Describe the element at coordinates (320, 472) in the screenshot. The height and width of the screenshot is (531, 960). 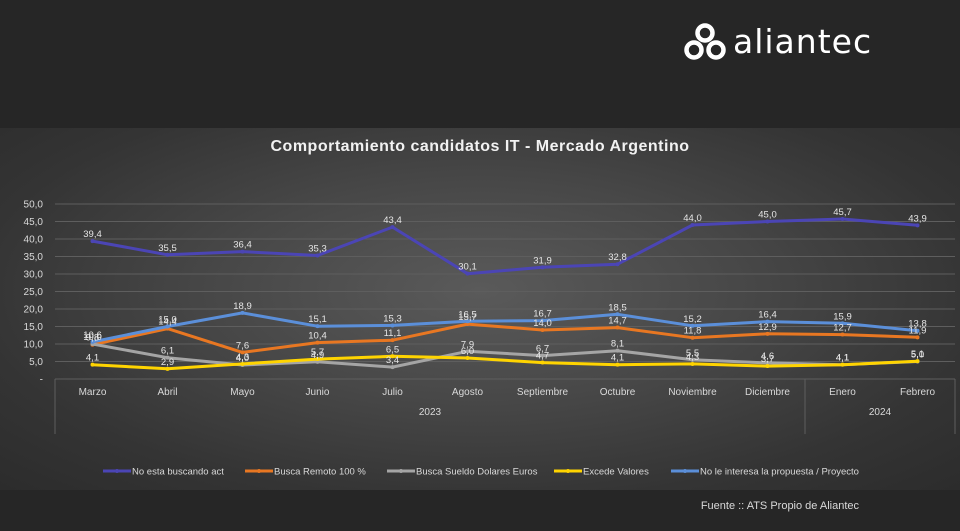
I see `legend-label: Busca Remoto 100 %` at that location.